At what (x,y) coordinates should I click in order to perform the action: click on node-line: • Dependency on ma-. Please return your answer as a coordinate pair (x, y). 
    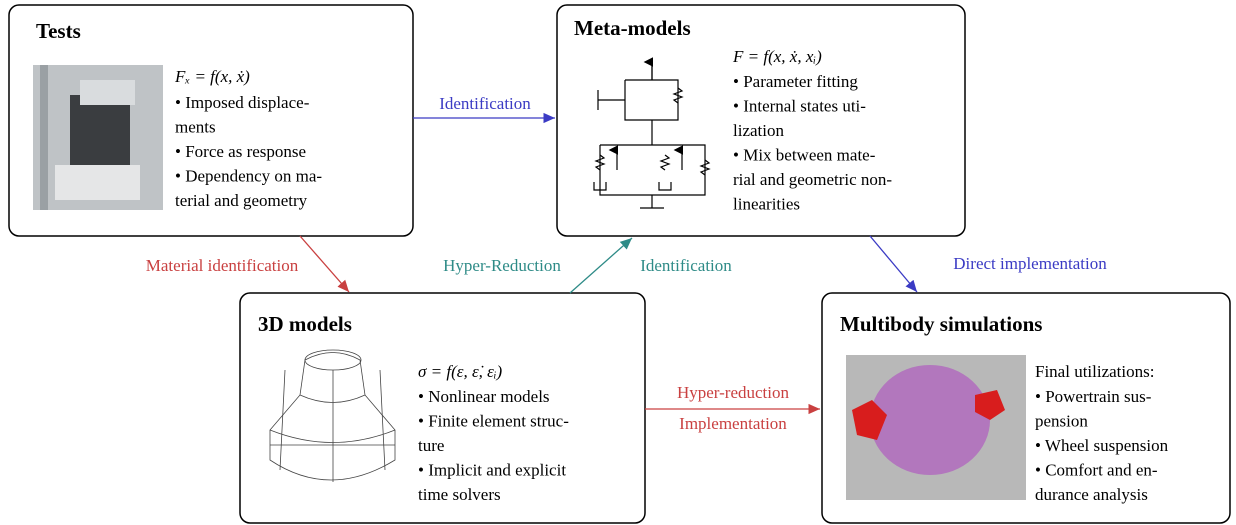
    Looking at the image, I should click on (248, 175).